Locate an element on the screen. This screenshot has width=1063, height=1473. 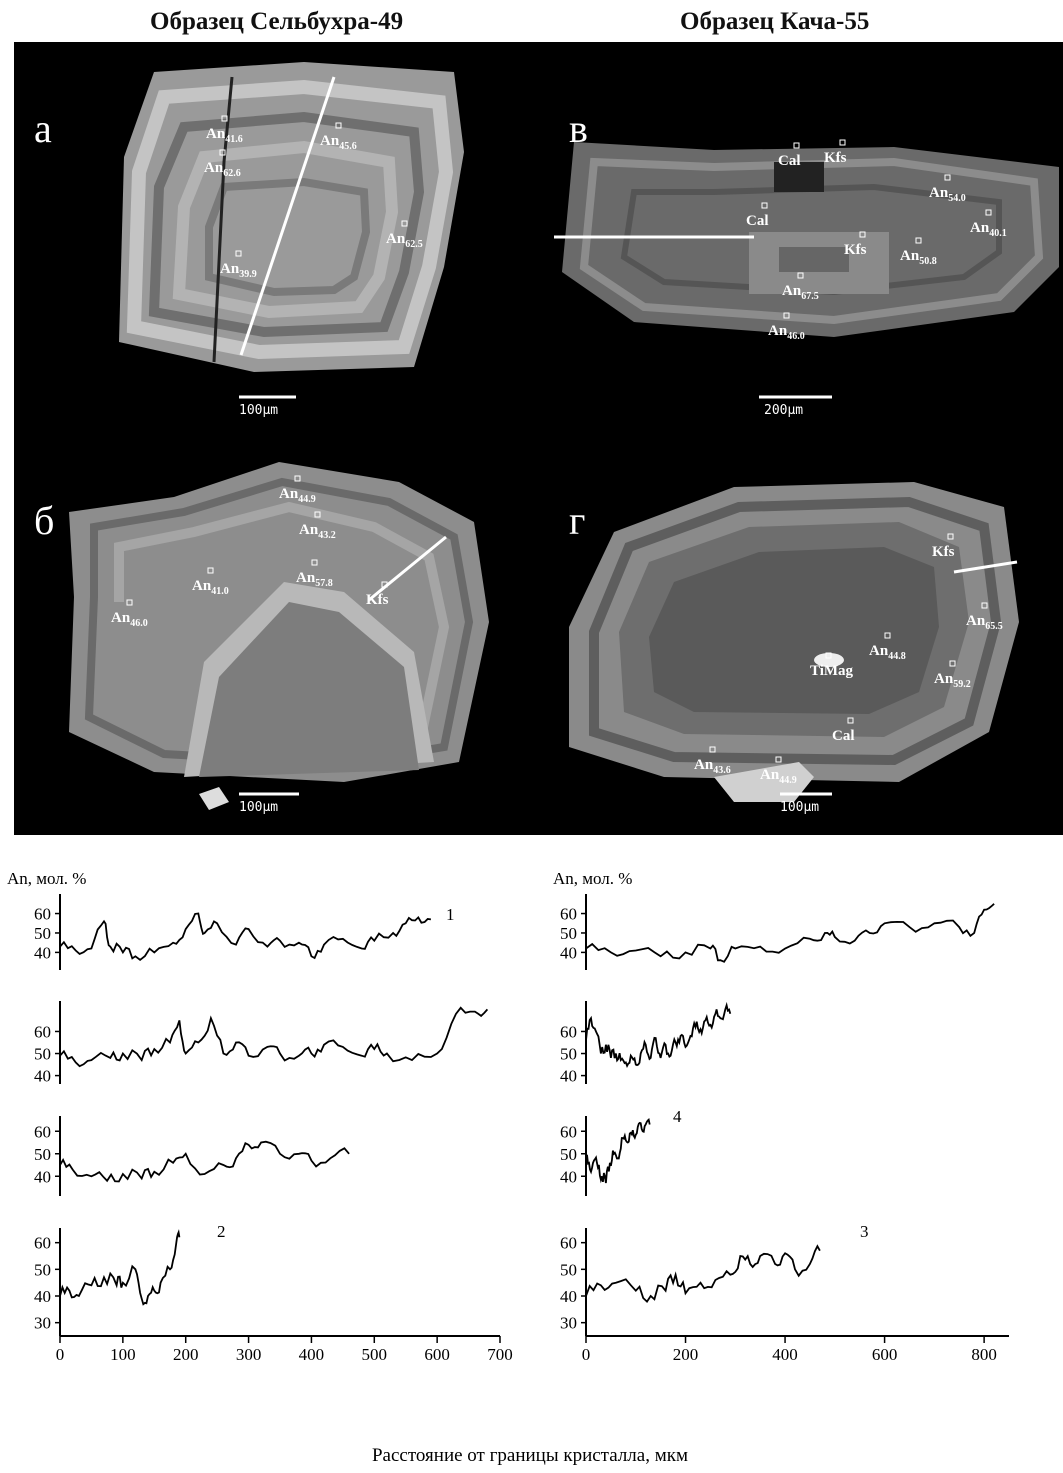
scale-bar-a: 100µm is located at coordinates (267, 406).